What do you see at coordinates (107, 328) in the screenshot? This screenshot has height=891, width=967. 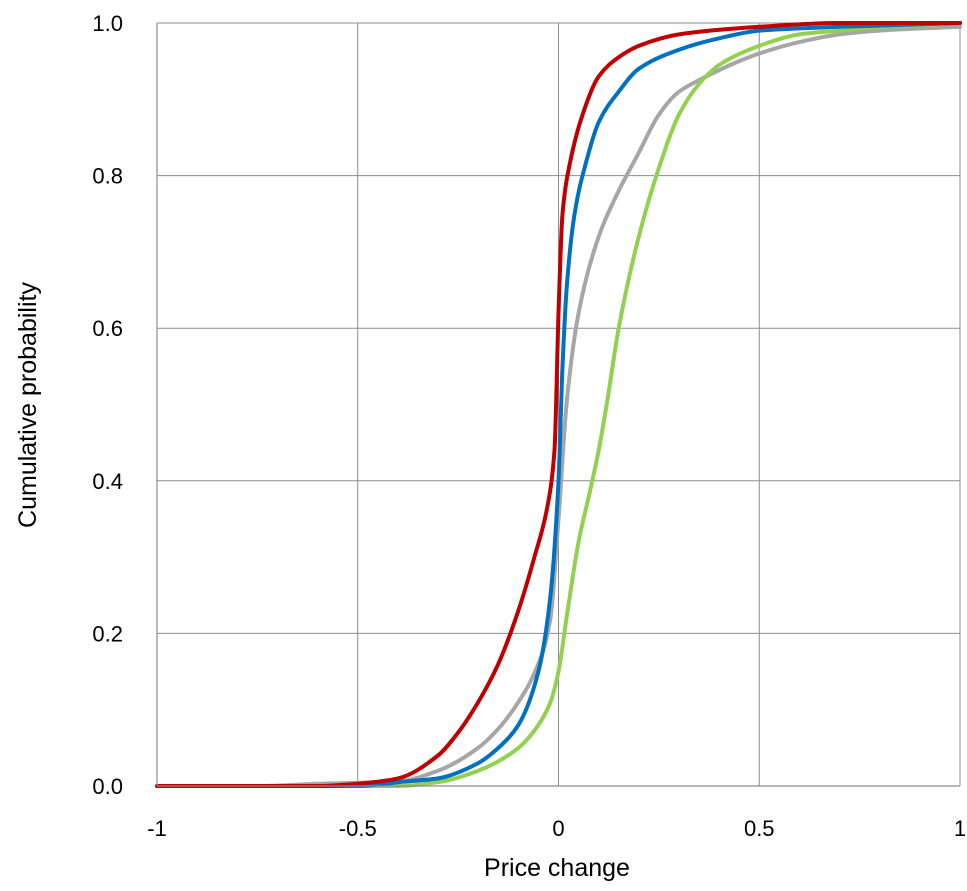 I see `y-tick-label: 0.6` at bounding box center [107, 328].